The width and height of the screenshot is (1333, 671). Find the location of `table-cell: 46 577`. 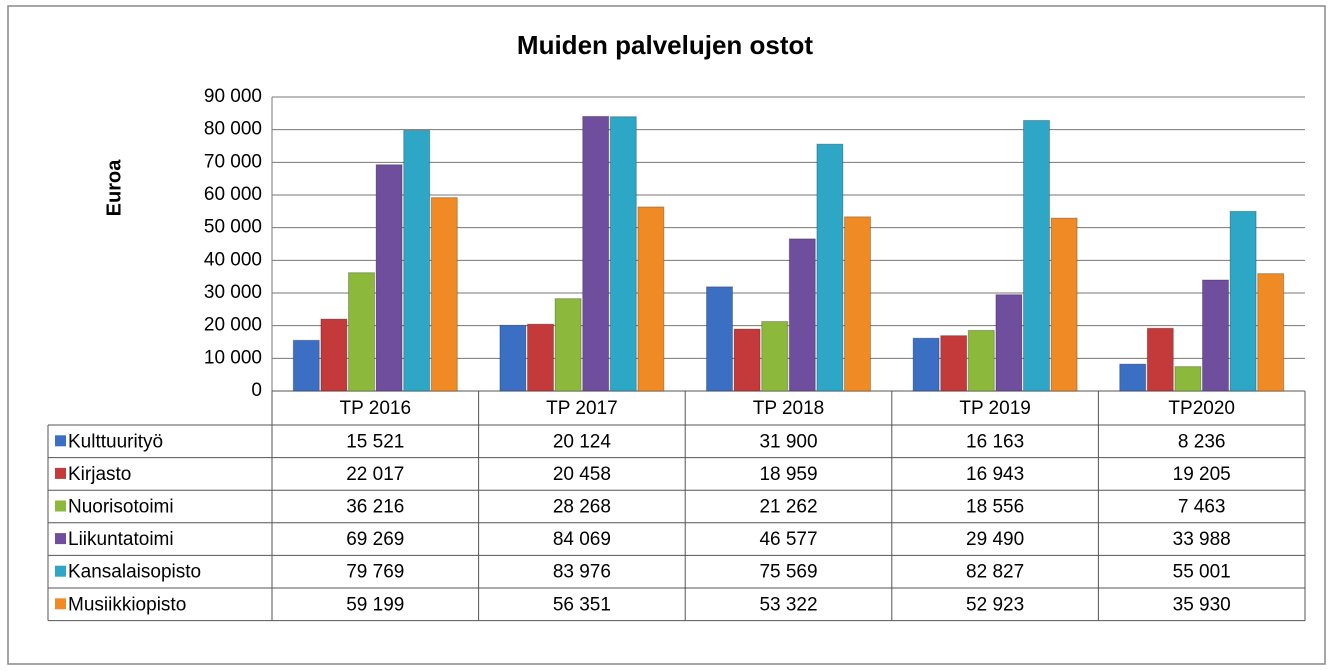

table-cell: 46 577 is located at coordinates (788, 539).